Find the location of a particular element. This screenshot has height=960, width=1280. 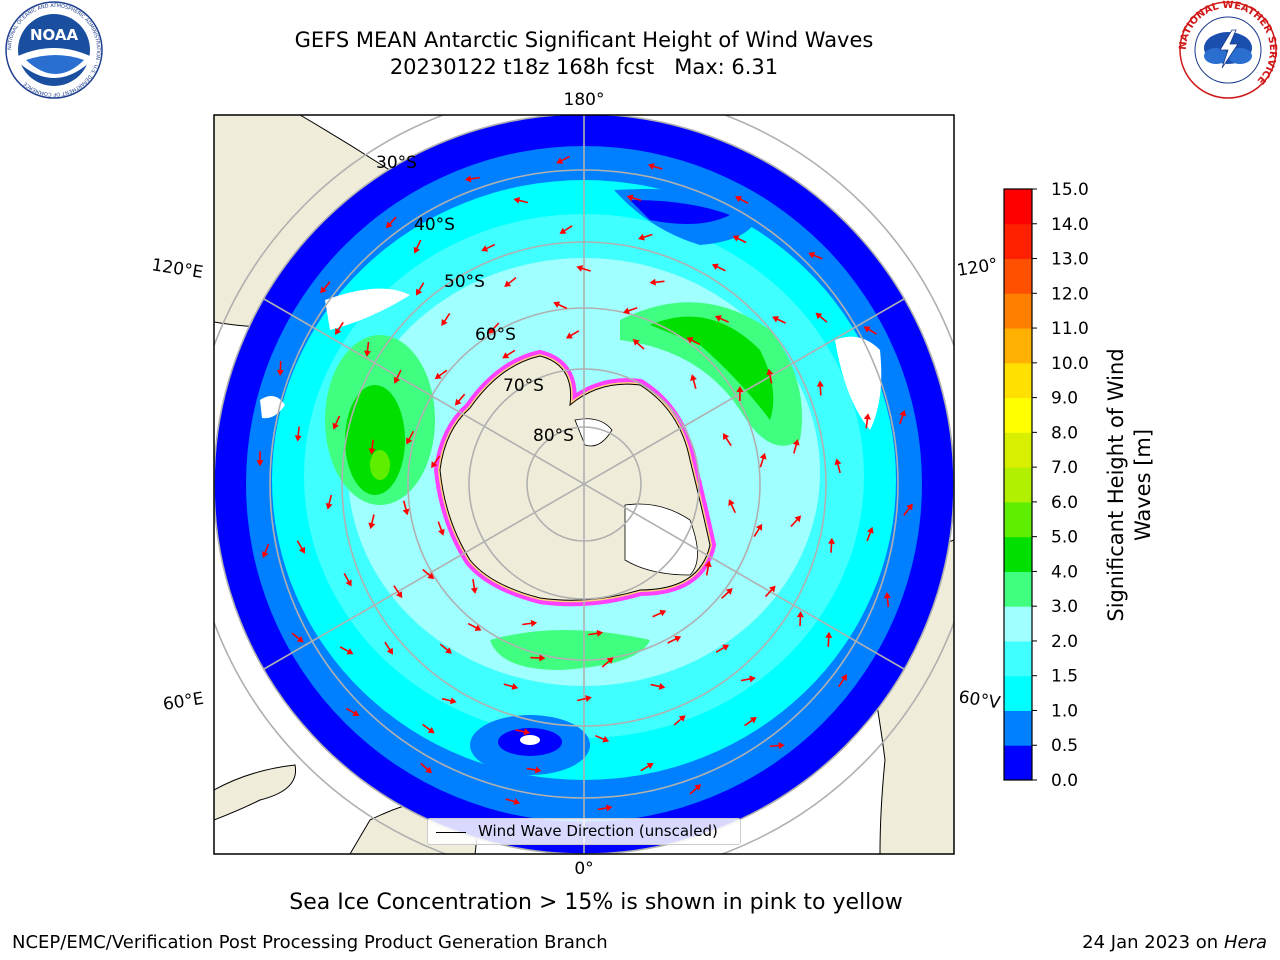

colorbar-label-line1: Significant Height of Wind is located at coordinates (1116, 484).